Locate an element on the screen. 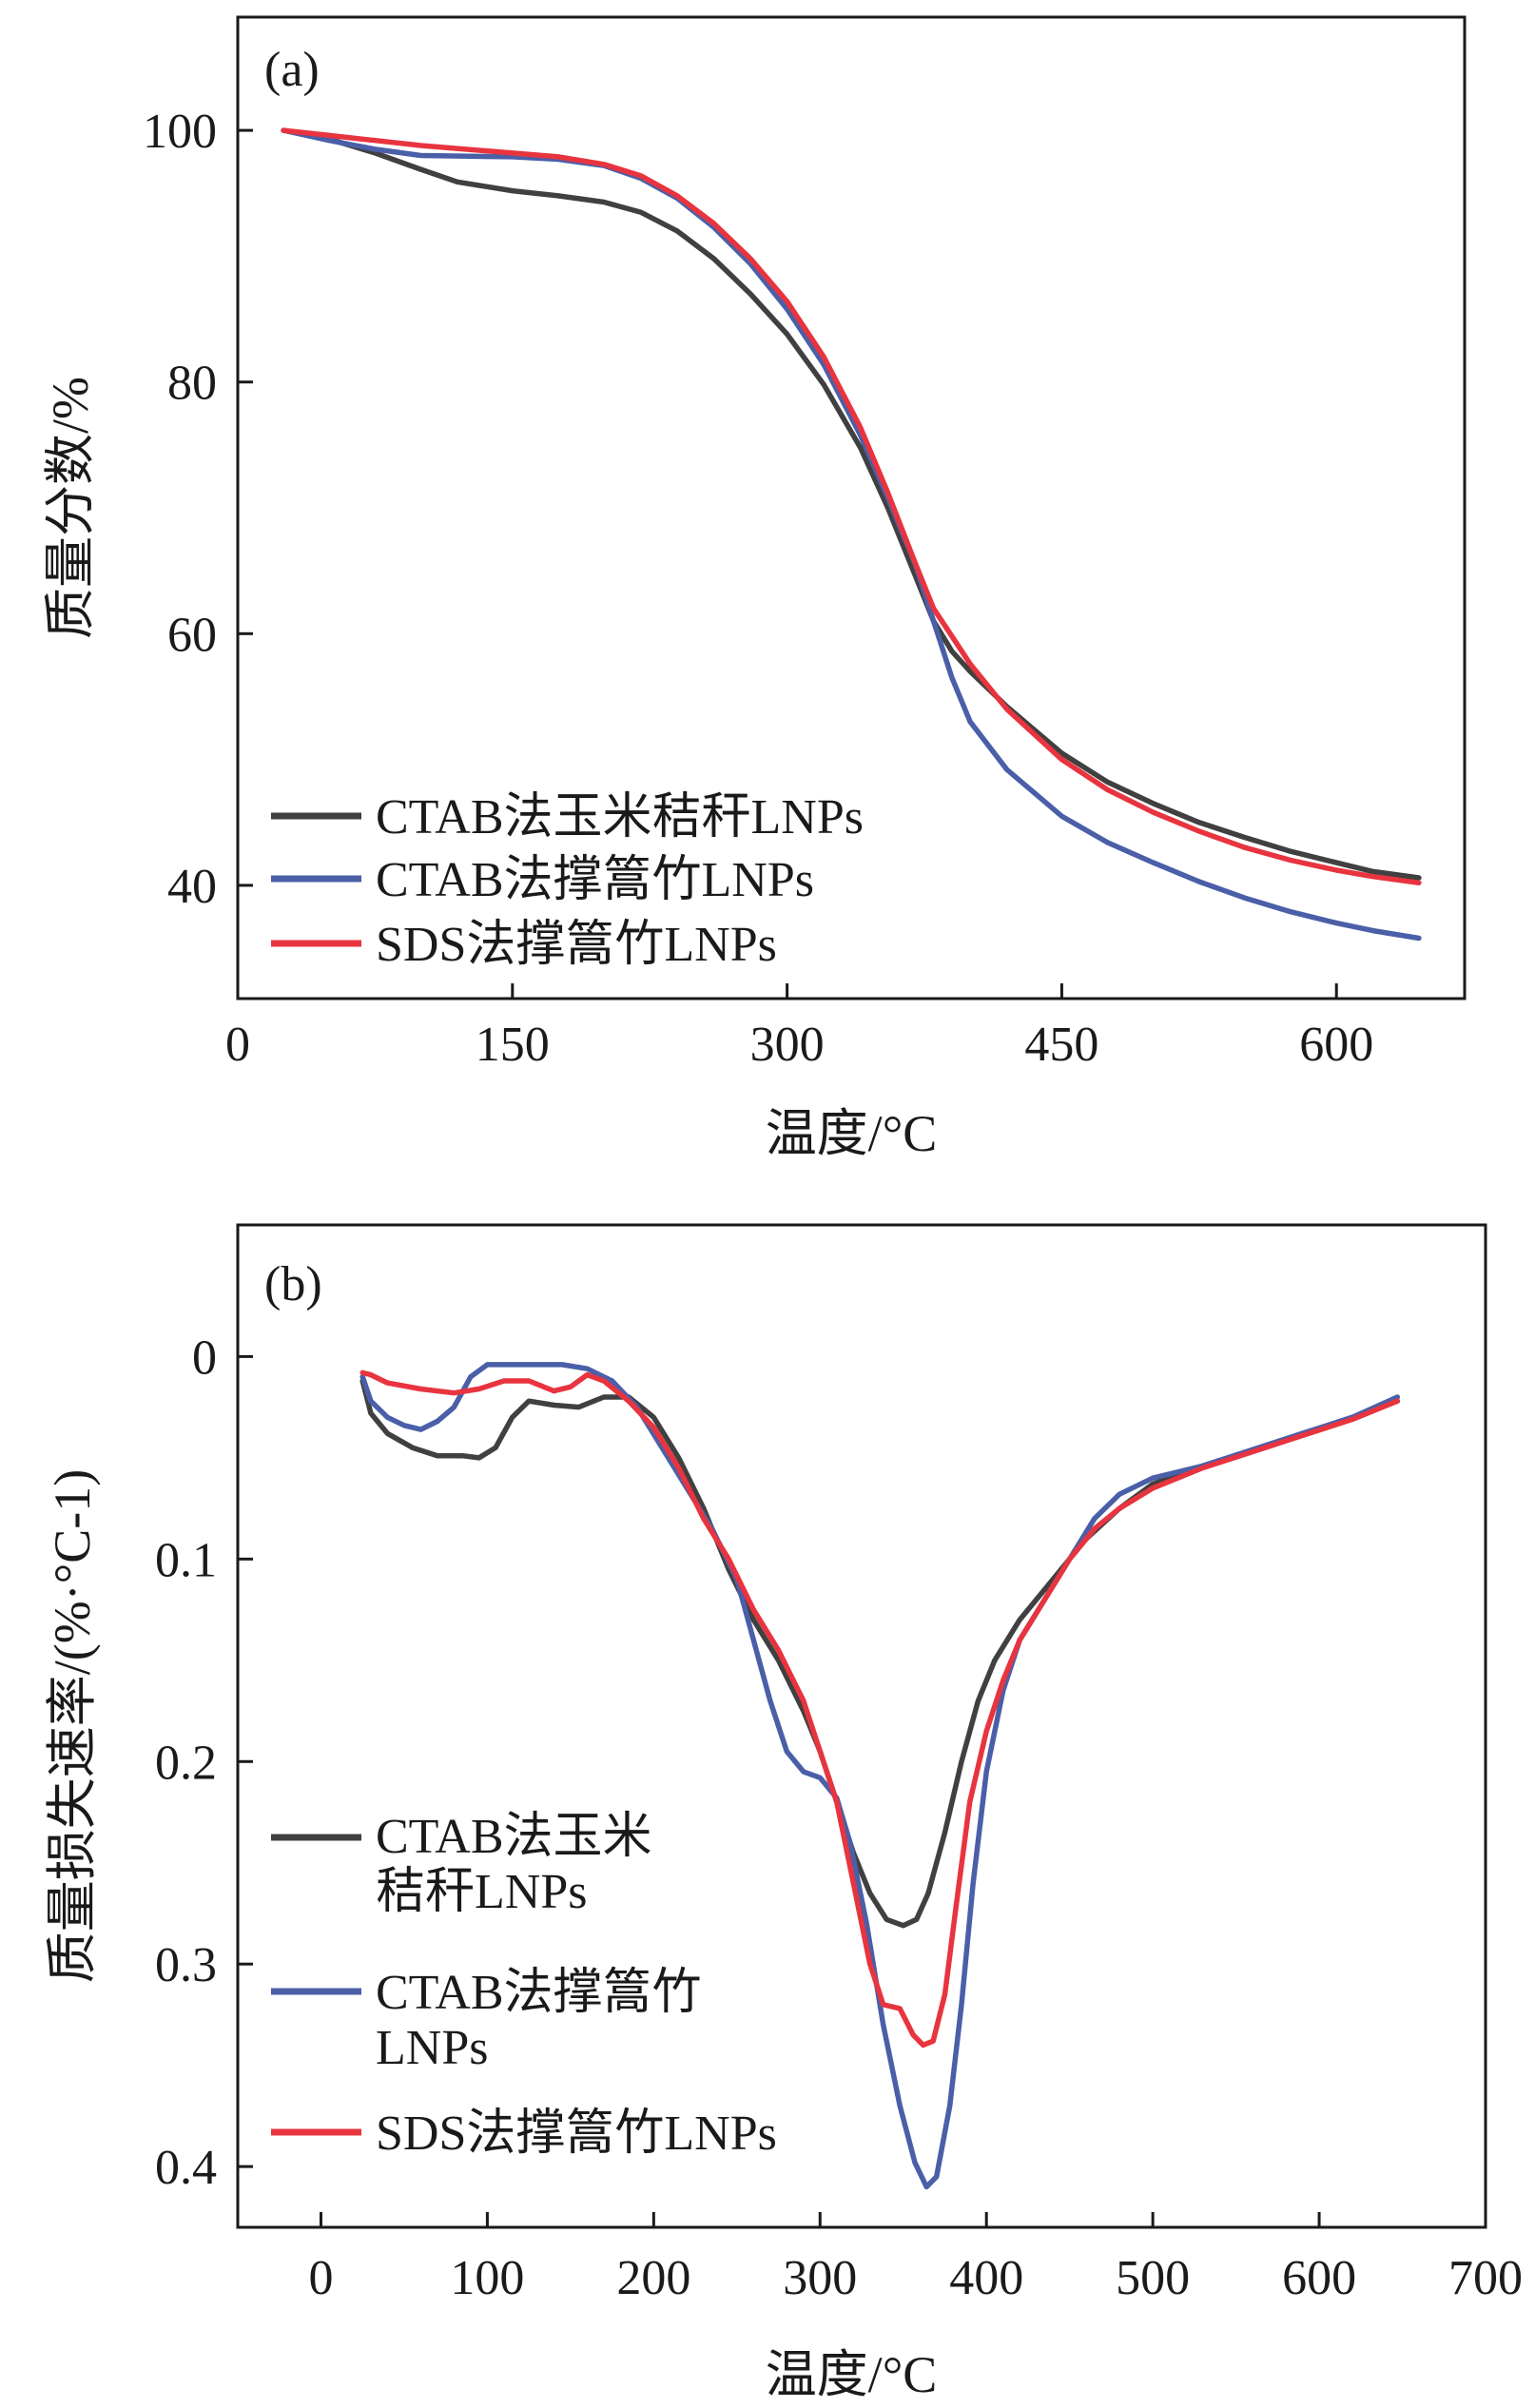  panel-a-y-tick-label: 80 is located at coordinates (192, 384).